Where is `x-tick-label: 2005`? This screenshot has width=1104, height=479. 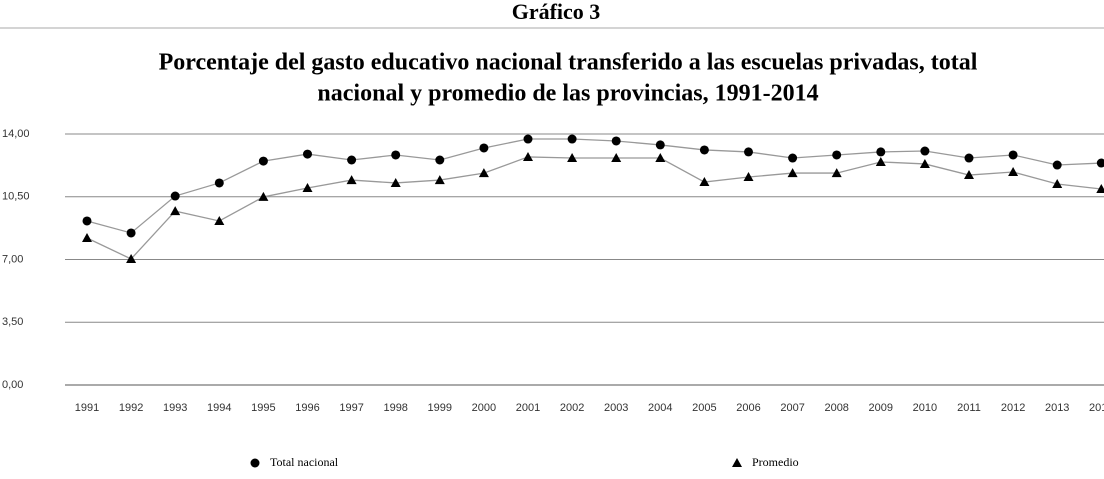 x-tick-label: 2005 is located at coordinates (704, 408).